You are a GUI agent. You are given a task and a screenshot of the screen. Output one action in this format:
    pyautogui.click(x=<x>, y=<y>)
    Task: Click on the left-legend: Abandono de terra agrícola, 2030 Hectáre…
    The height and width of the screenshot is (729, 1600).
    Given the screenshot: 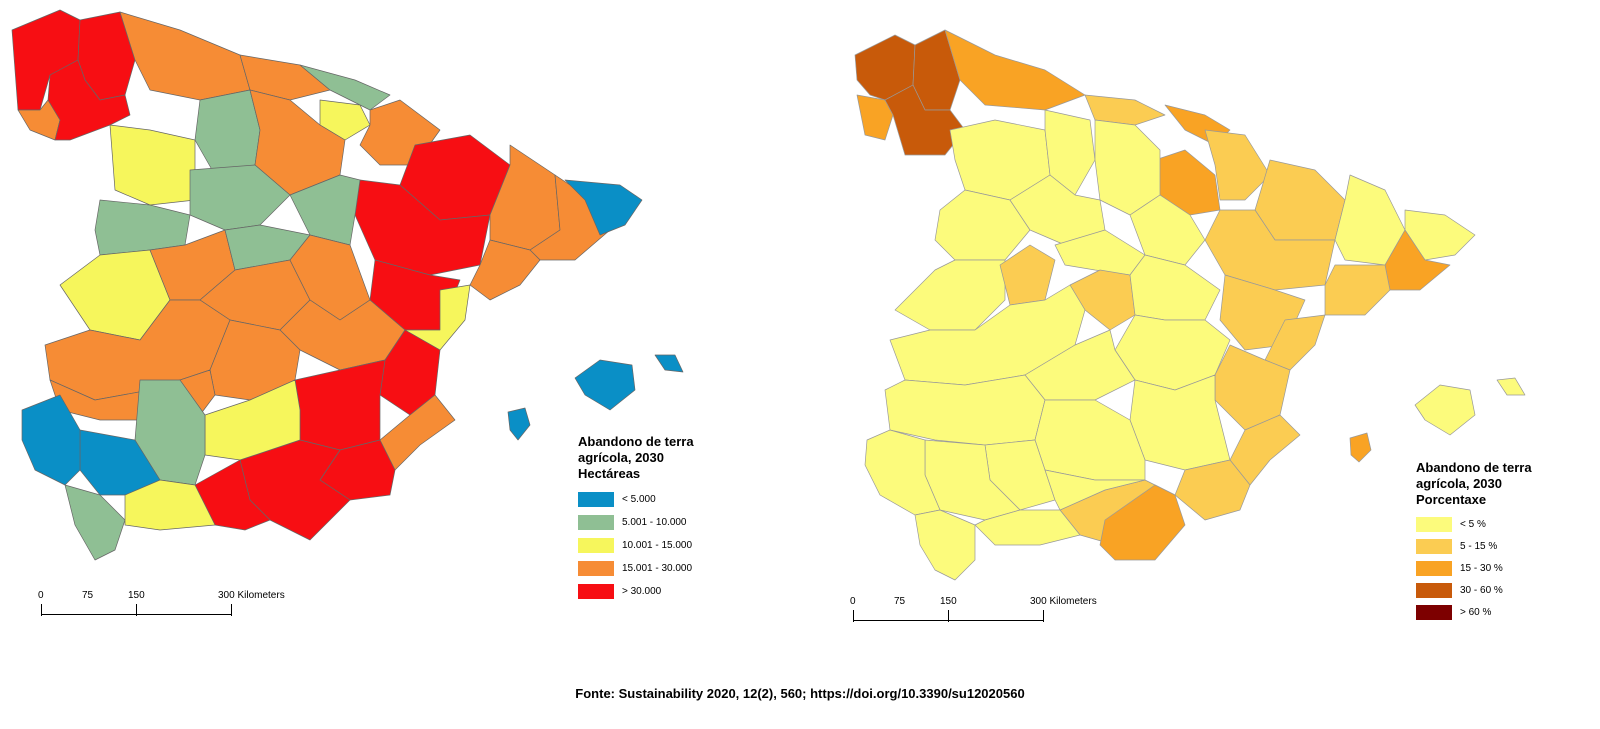 What is the action you would take?
    pyautogui.click(x=636, y=518)
    